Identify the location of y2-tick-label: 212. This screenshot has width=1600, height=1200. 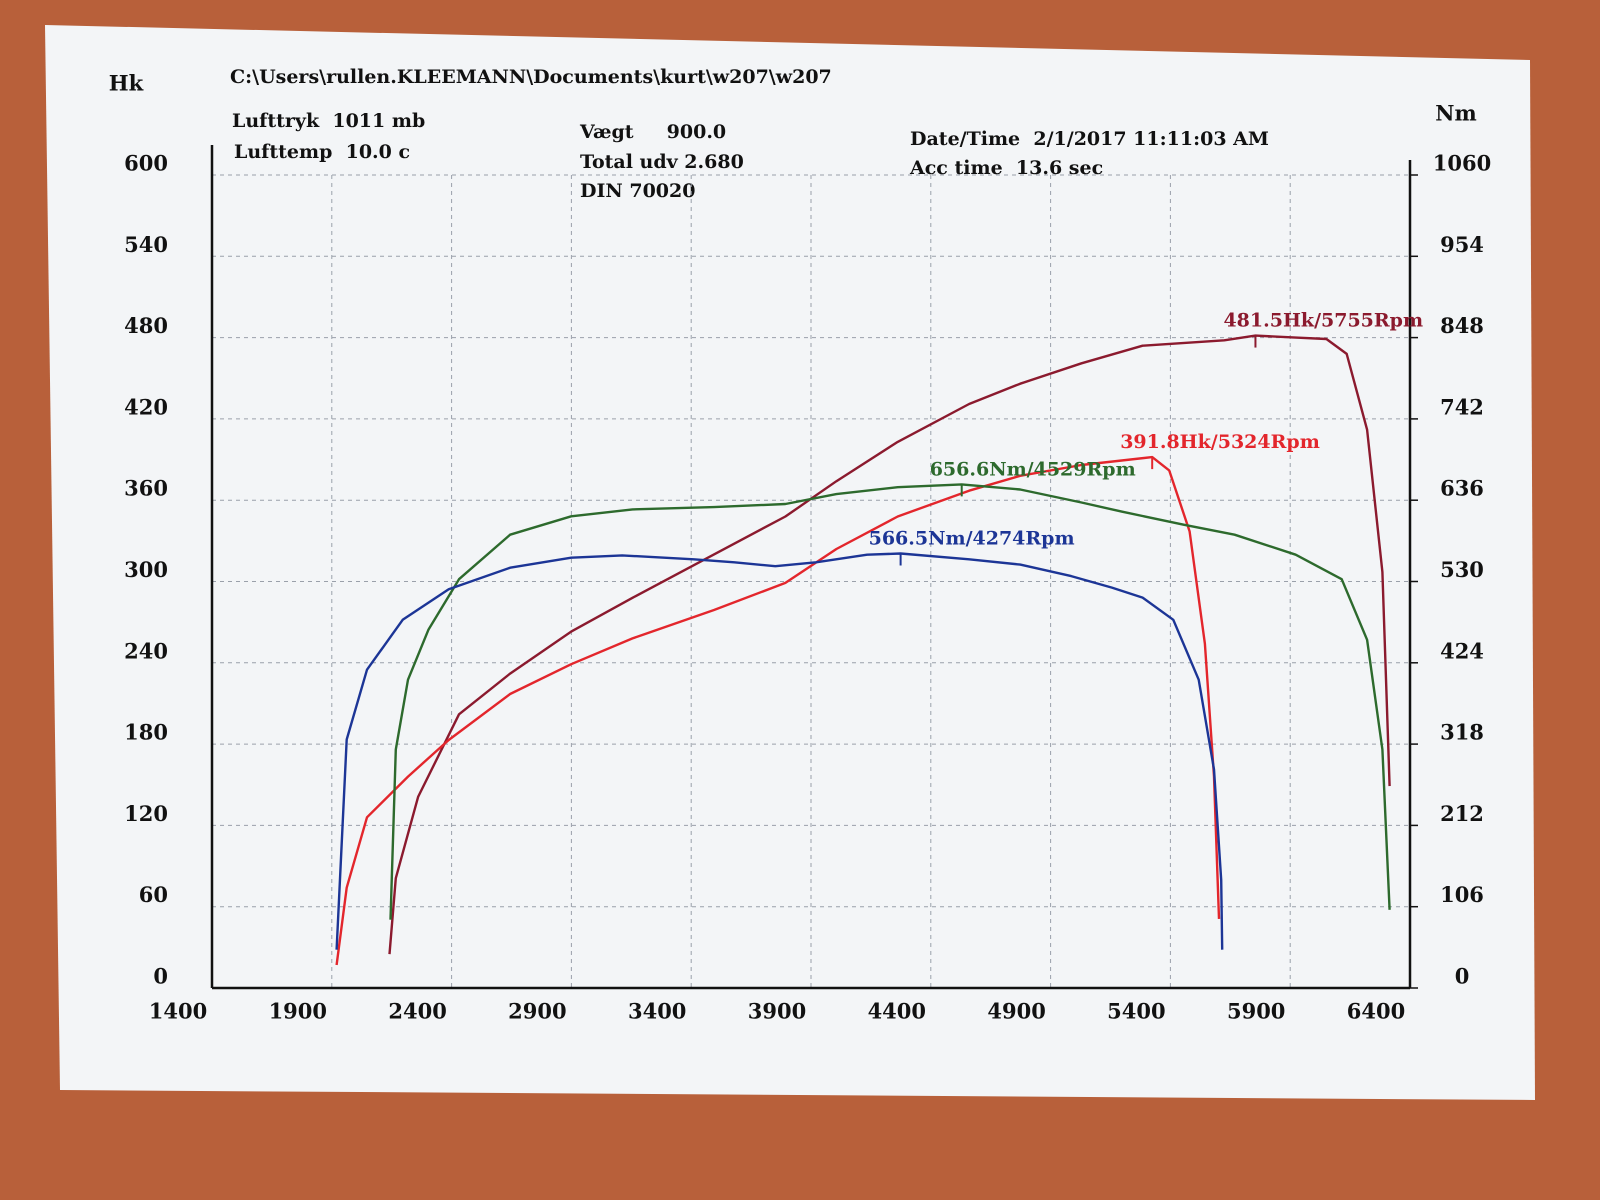
(1462, 813).